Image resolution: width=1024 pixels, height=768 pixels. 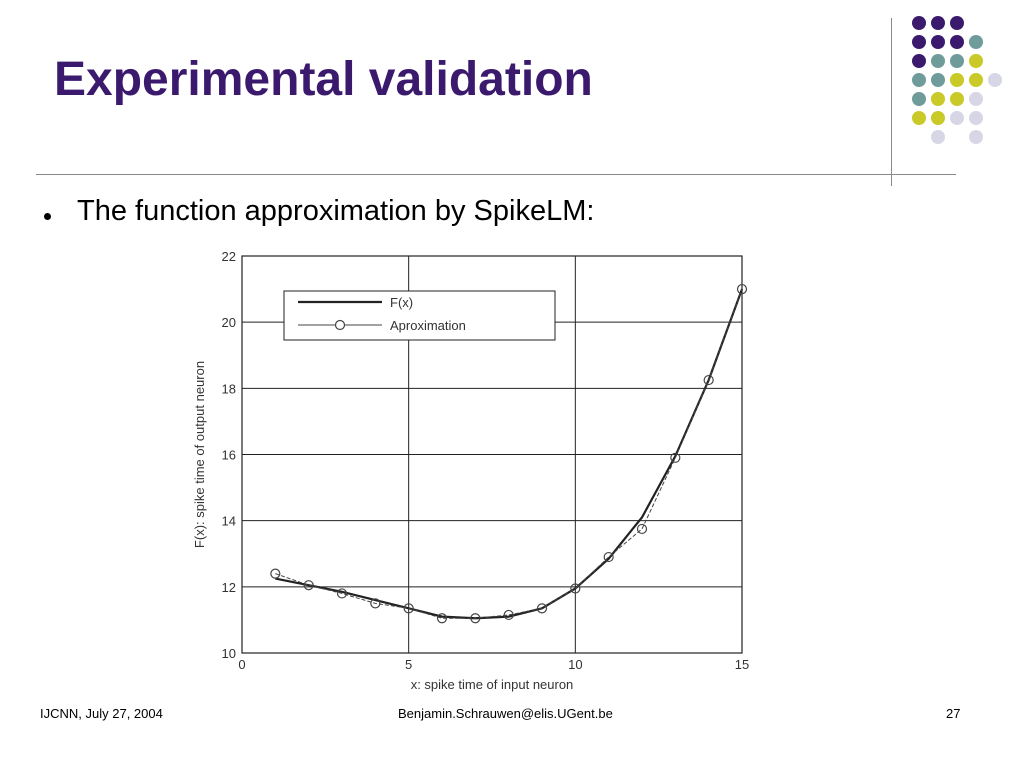 I want to click on legend-label: F(x), so click(x=401, y=302).